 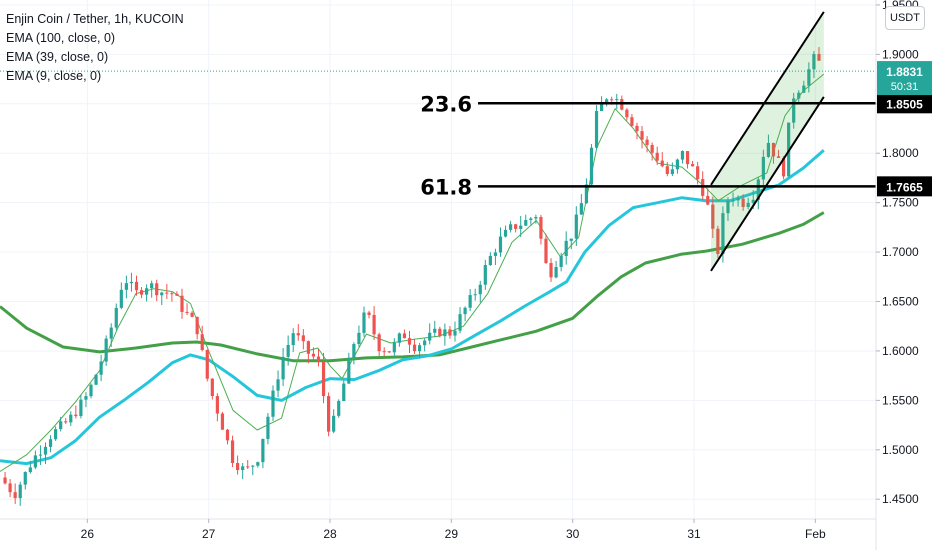 I want to click on y-tick-label: 1.8000, so click(x=900, y=153).